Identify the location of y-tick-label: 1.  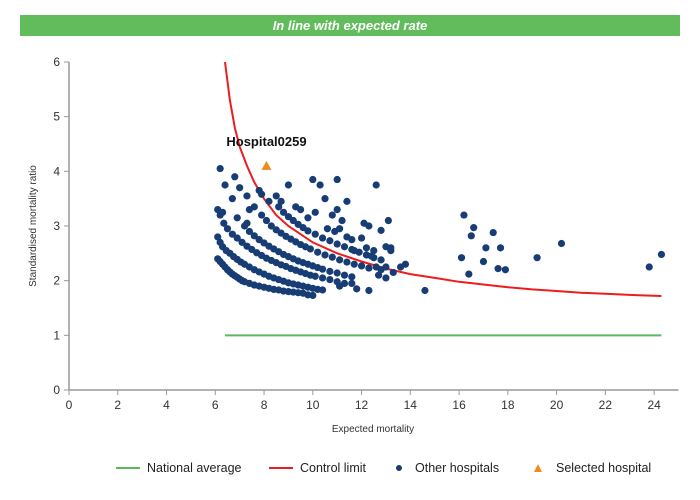
(56, 335).